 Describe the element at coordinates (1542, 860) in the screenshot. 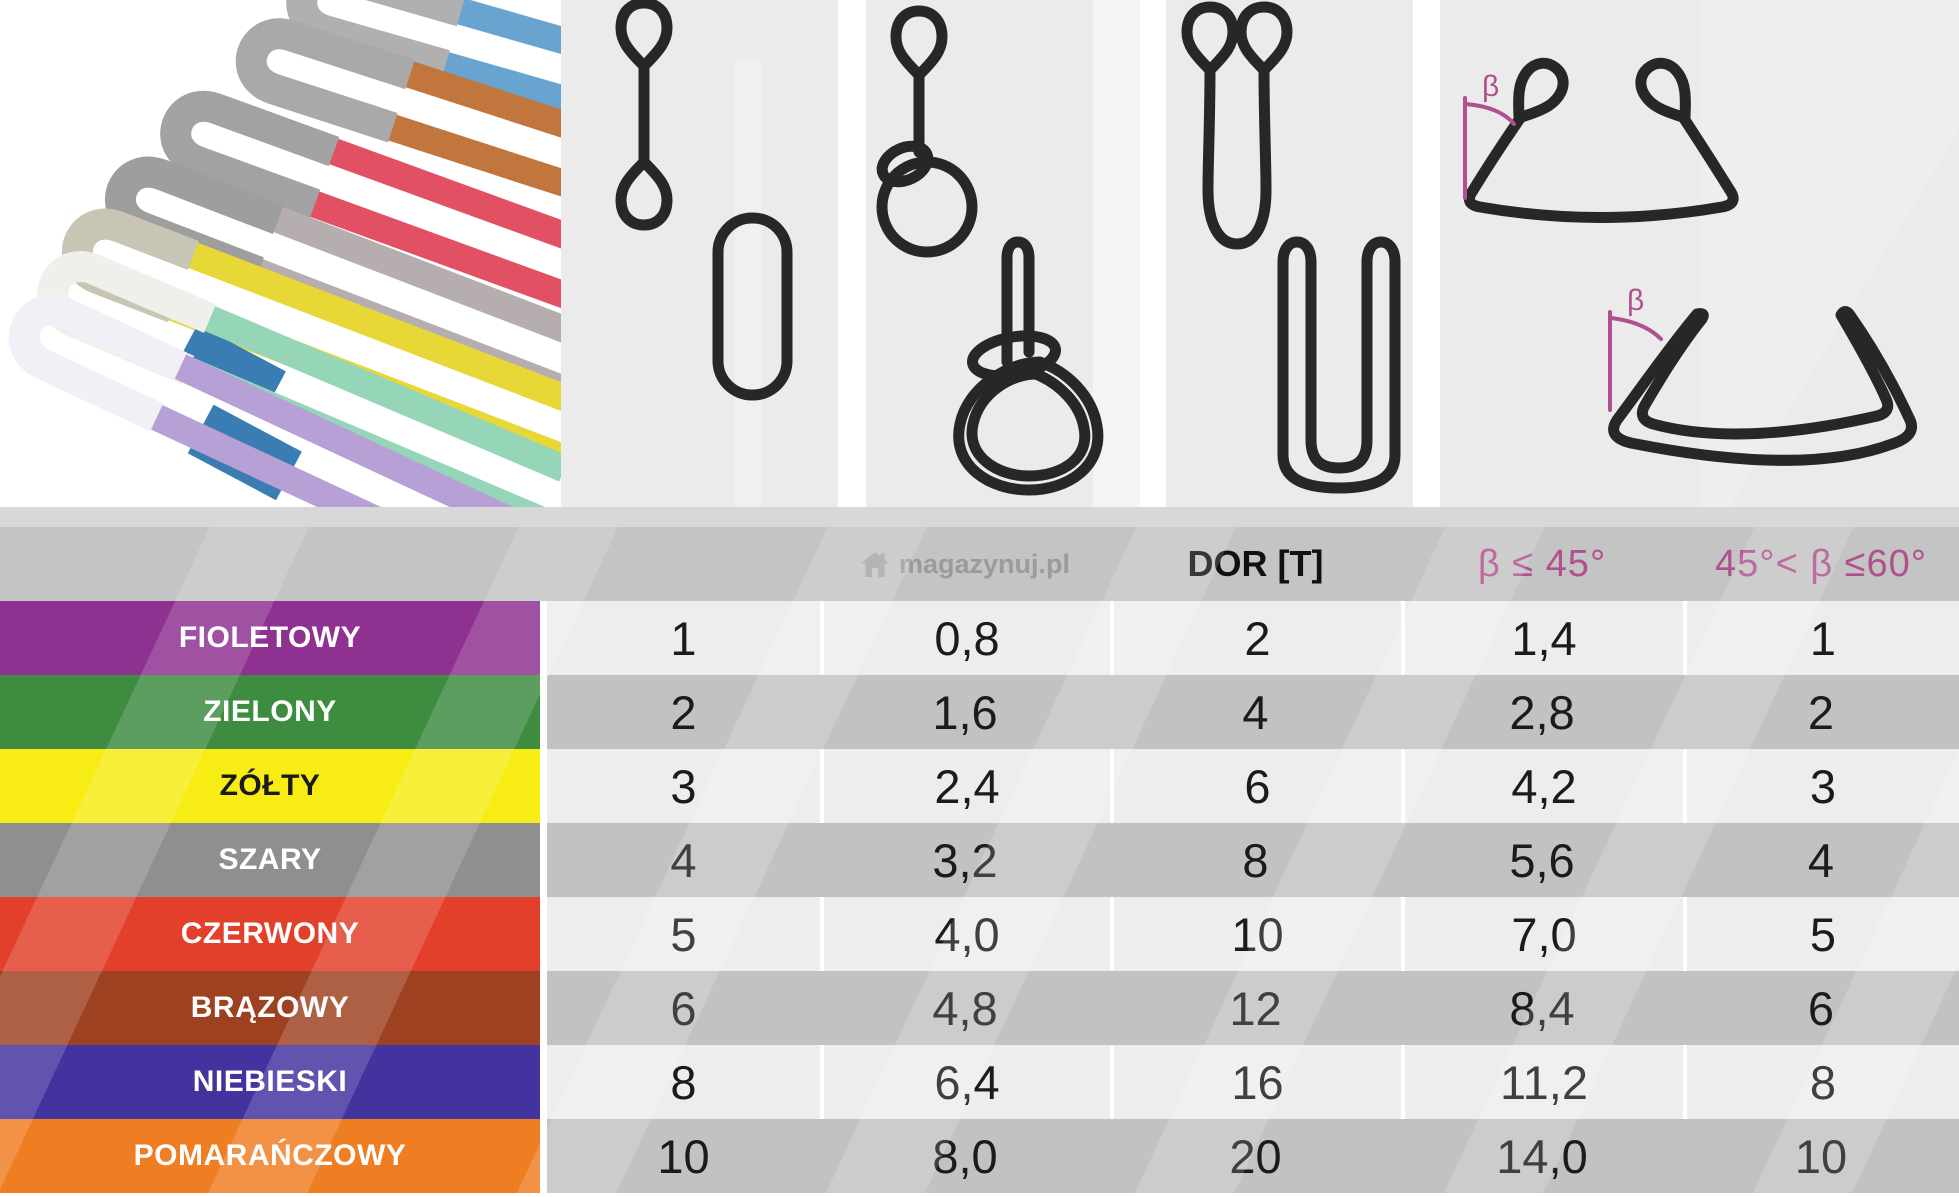

I see `cell-basket-45: 5,6` at that location.